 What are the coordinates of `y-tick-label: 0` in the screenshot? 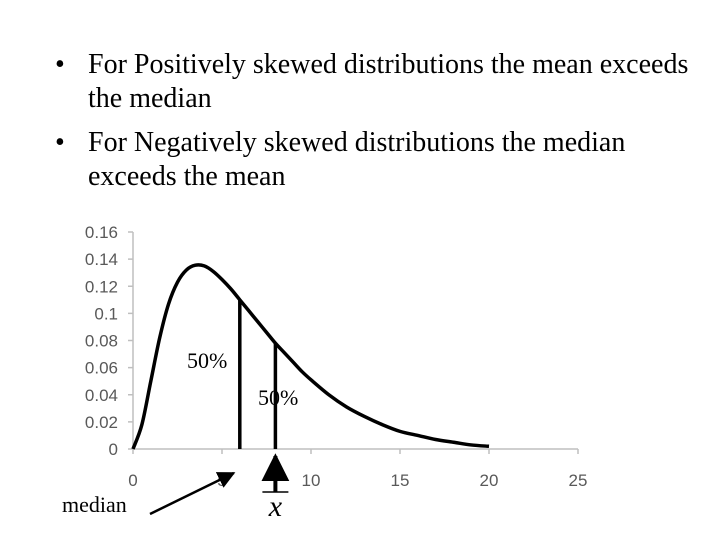 It's located at (113, 449).